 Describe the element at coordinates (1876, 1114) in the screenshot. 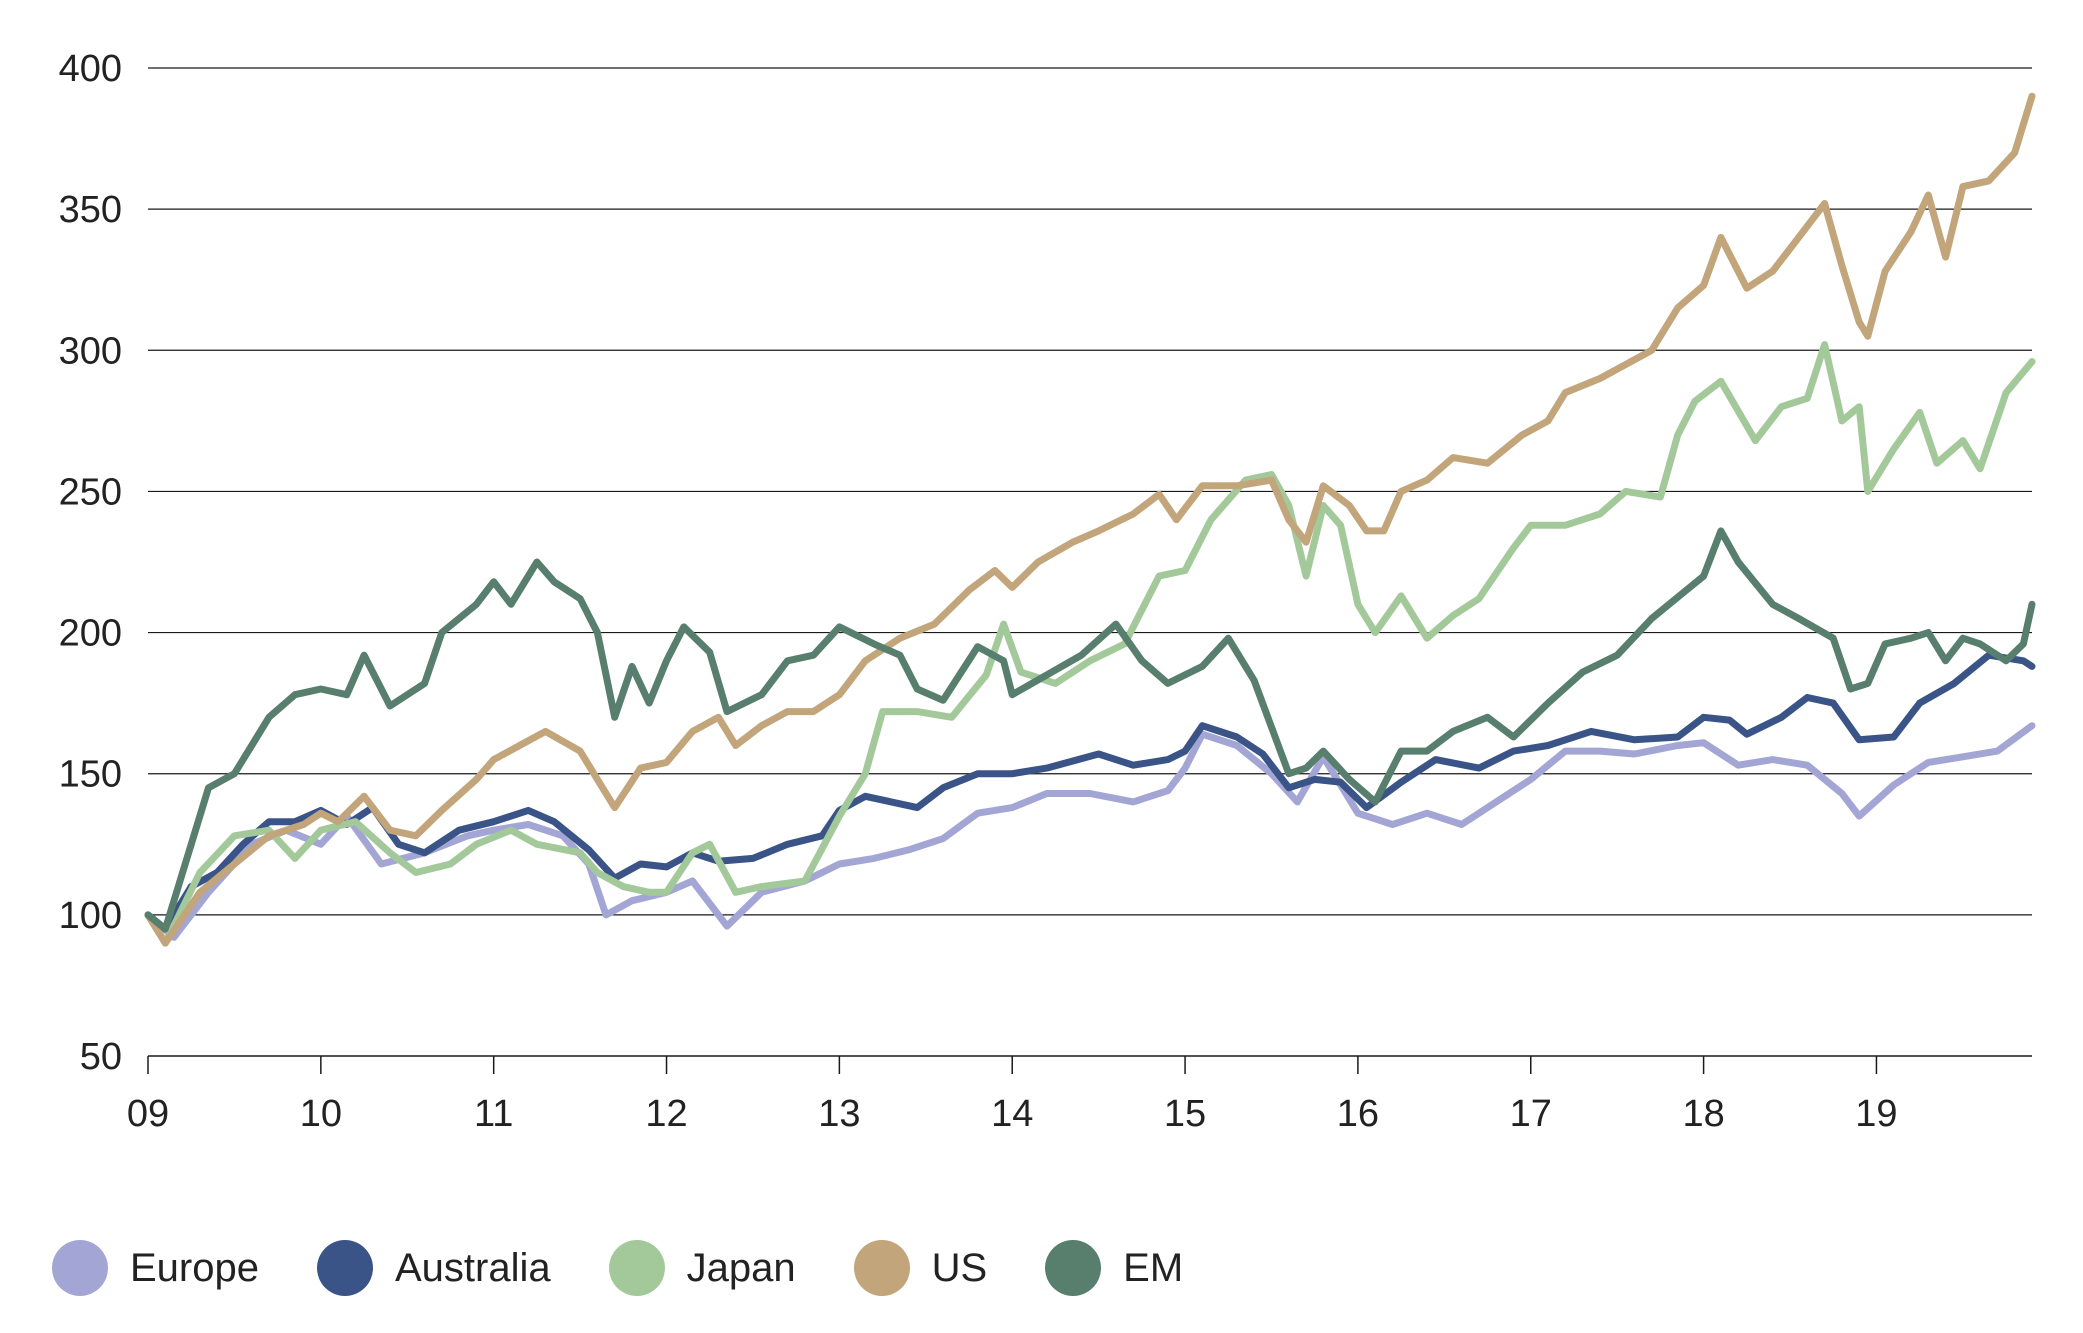

I see `x-tick-label: 19` at that location.